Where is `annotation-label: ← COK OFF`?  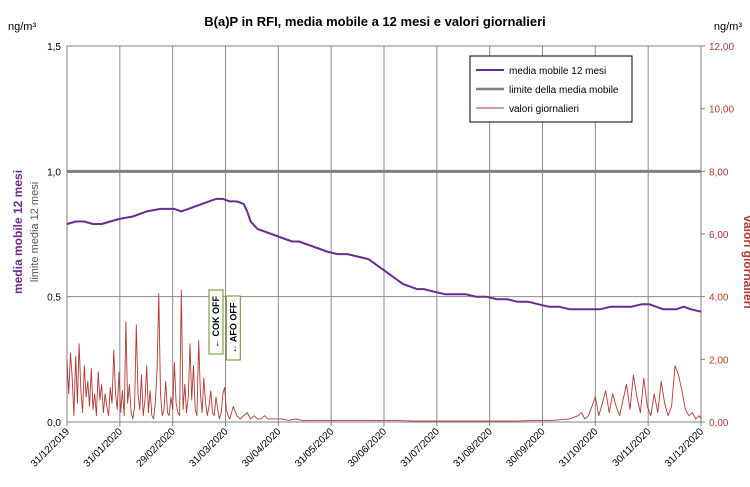
annotation-label: ← COK OFF is located at coordinates (216, 322).